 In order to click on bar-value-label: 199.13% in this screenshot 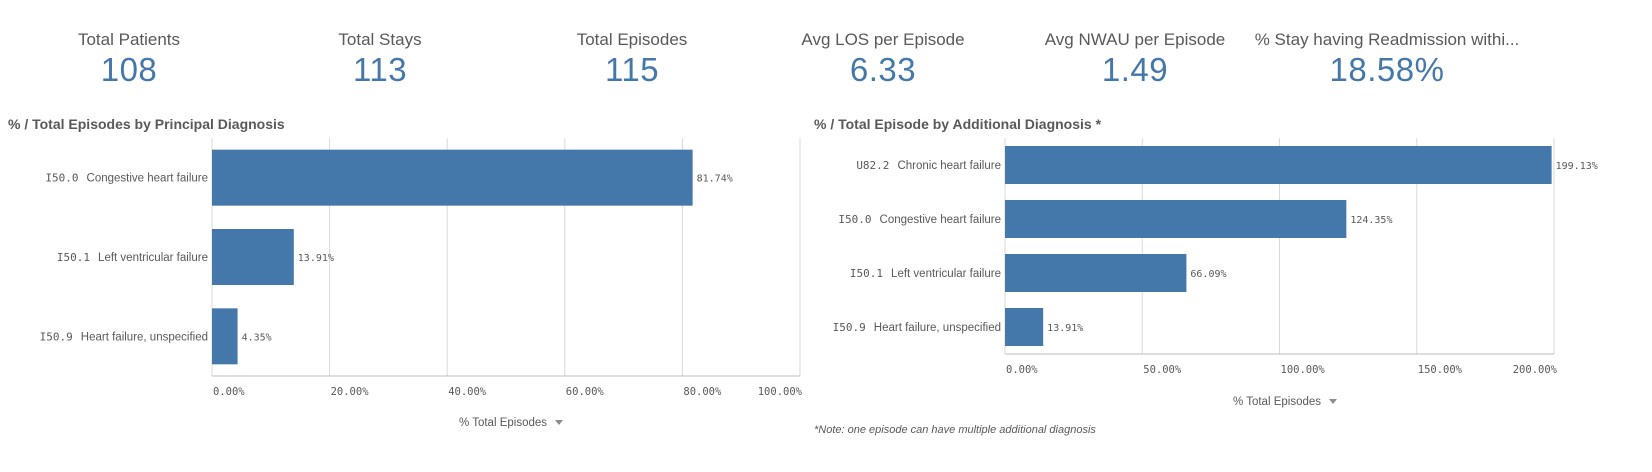, I will do `click(1577, 166)`.